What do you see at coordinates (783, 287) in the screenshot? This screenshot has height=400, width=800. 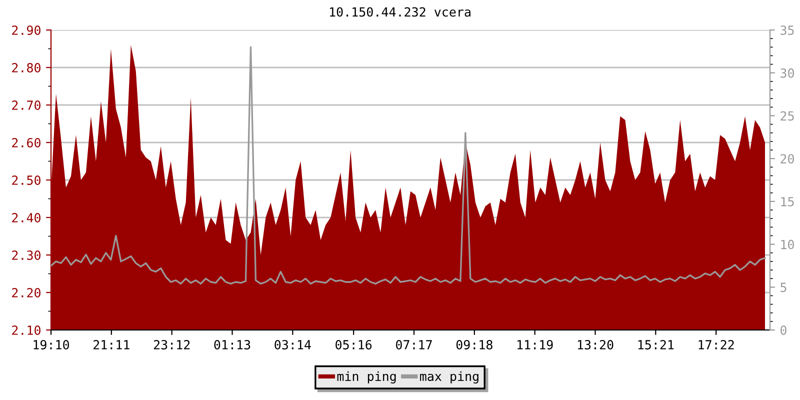 I see `y2-tick-label: 5` at bounding box center [783, 287].